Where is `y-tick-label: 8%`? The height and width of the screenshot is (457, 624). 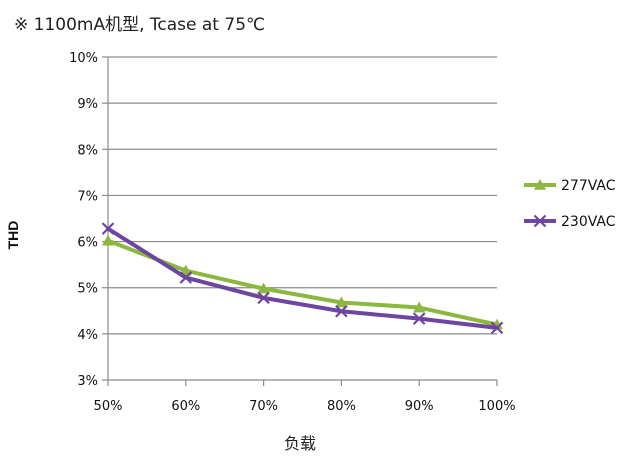 y-tick-label: 8% is located at coordinates (87, 150).